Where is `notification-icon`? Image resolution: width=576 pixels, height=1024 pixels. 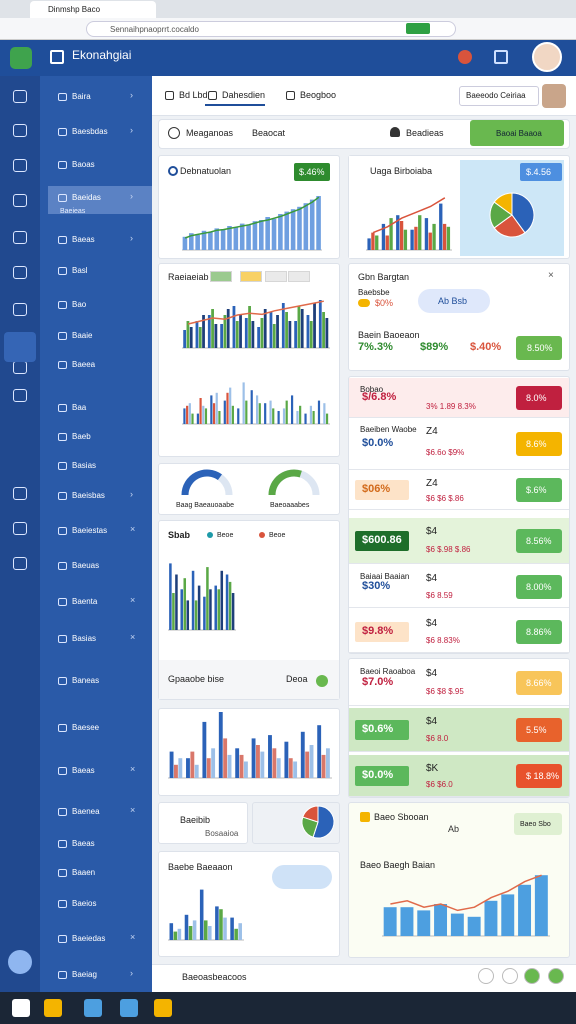 notification-icon is located at coordinates (465, 57).